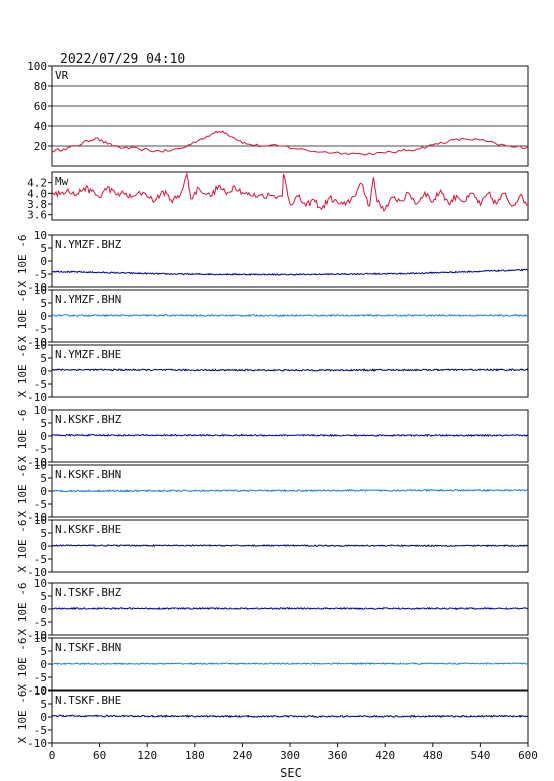 This screenshot has width=554, height=781. I want to click on panel-vr: 100 80 60 40 20 VR, so click(278, 113).